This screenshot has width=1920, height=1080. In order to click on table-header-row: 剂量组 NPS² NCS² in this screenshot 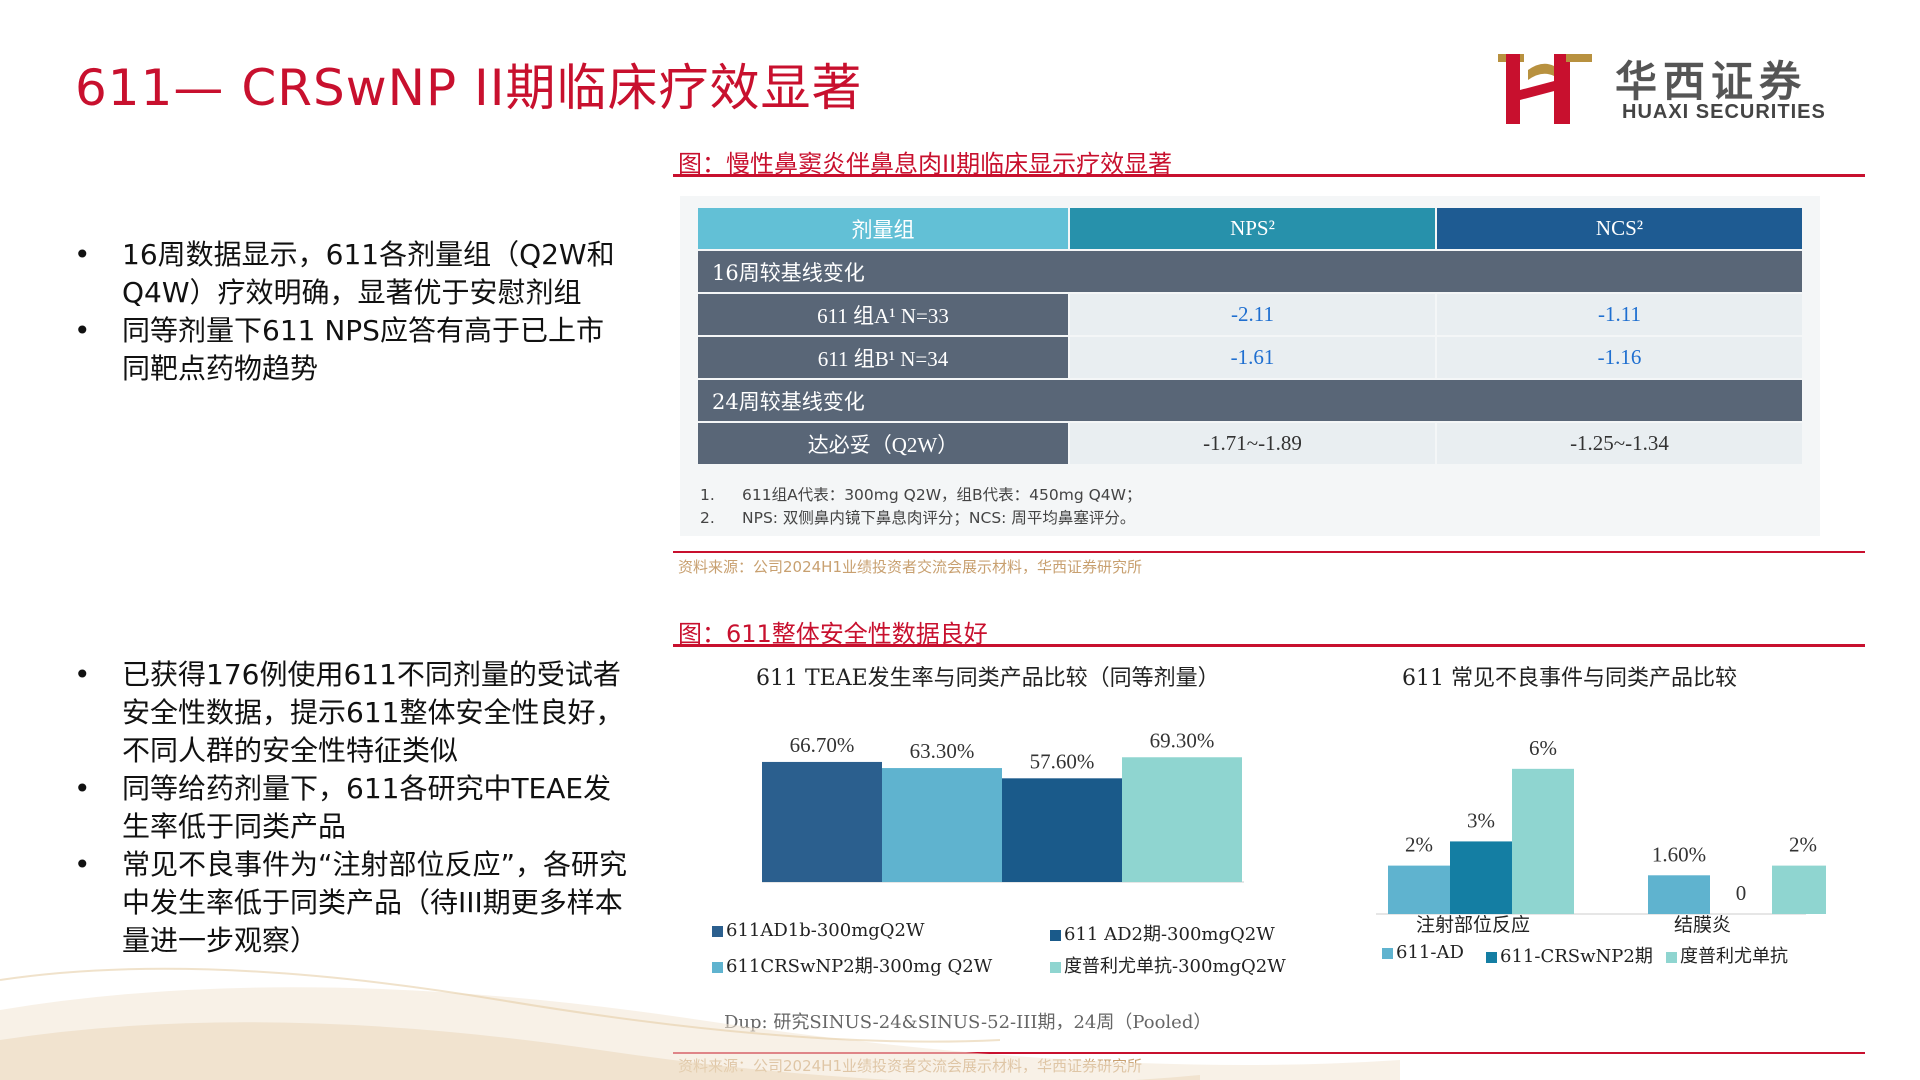, I will do `click(1250, 228)`.